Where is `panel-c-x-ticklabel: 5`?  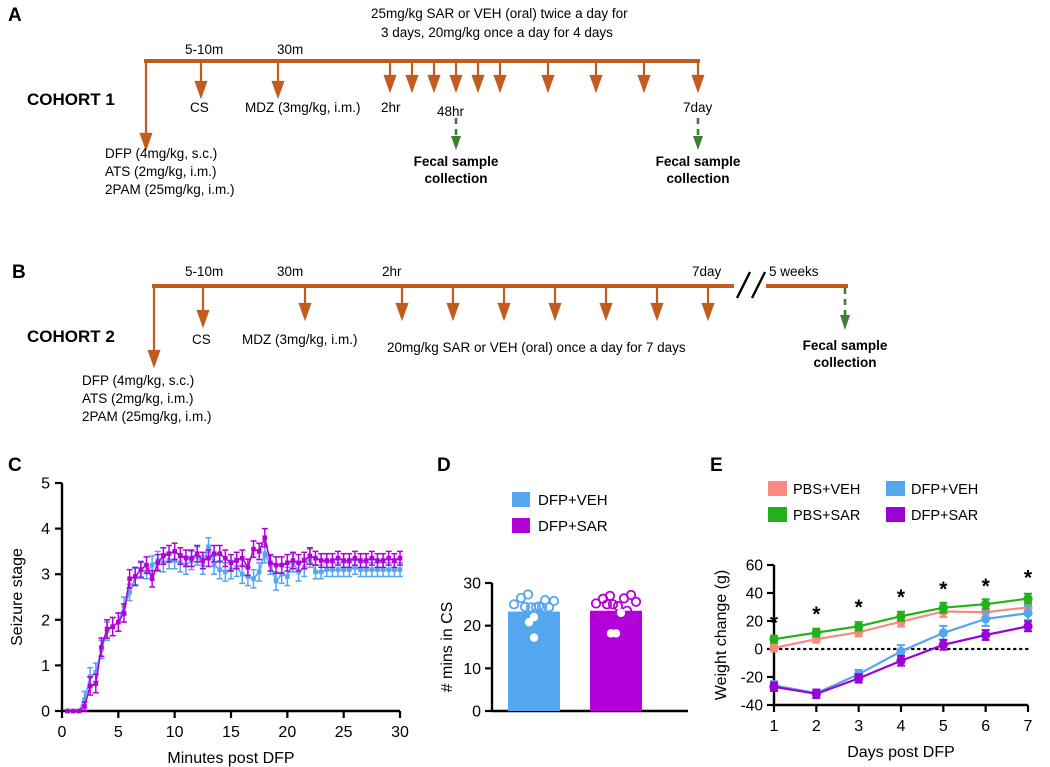 panel-c-x-ticklabel: 5 is located at coordinates (118, 732).